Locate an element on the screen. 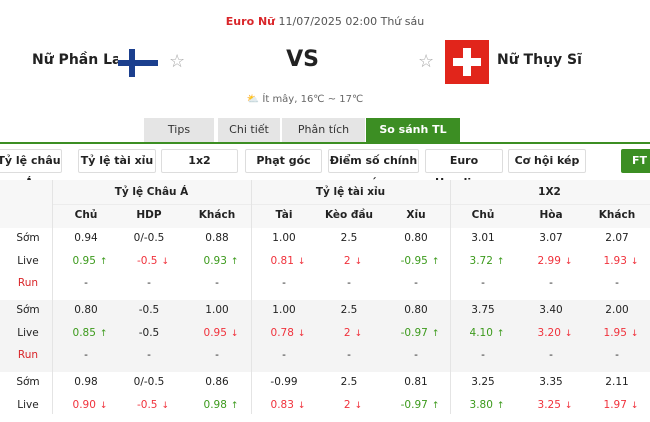 The width and height of the screenshot is (650, 422). odds-cell: -0.99 is located at coordinates (284, 382).